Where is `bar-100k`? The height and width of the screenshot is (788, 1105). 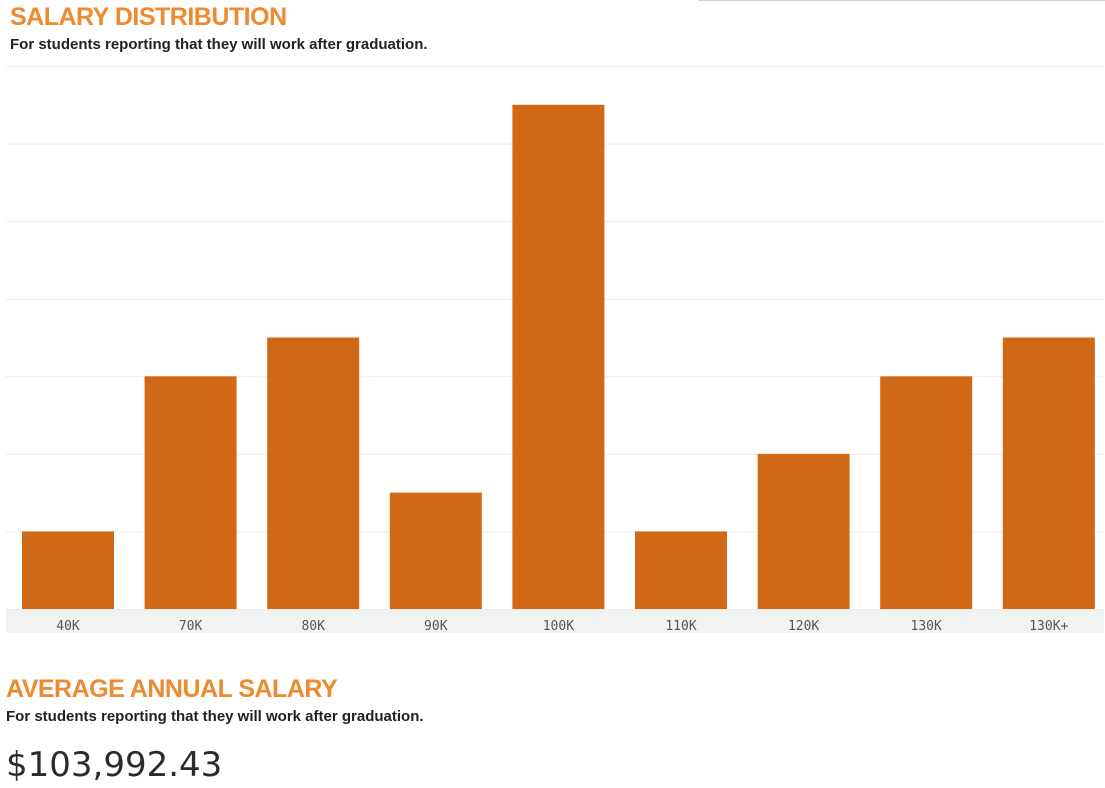 bar-100k is located at coordinates (558, 357).